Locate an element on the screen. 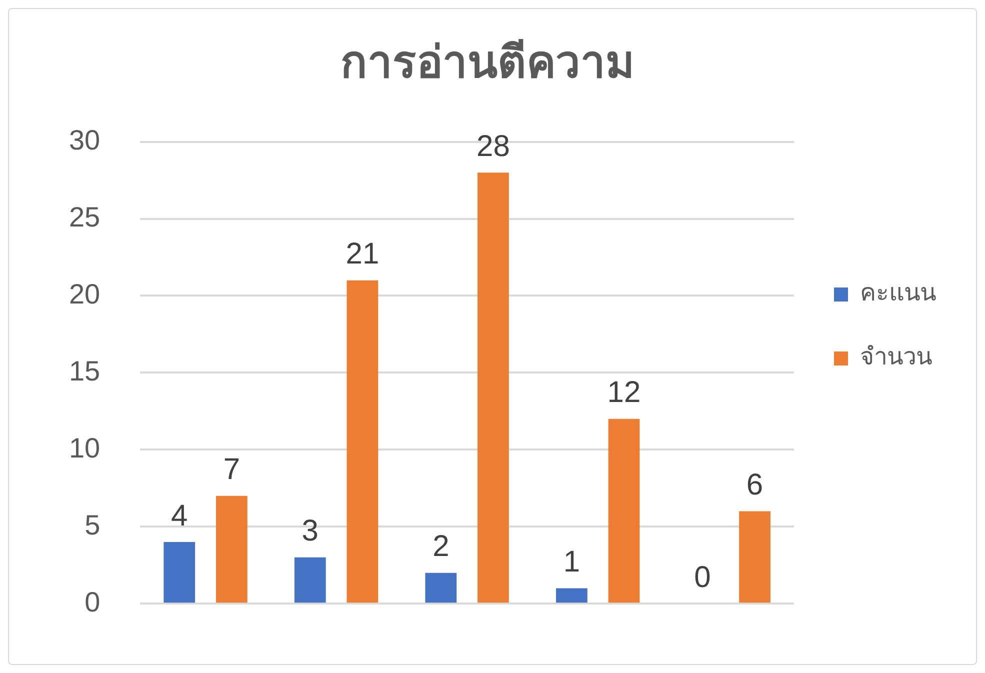  data-label: 4 is located at coordinates (179, 515).